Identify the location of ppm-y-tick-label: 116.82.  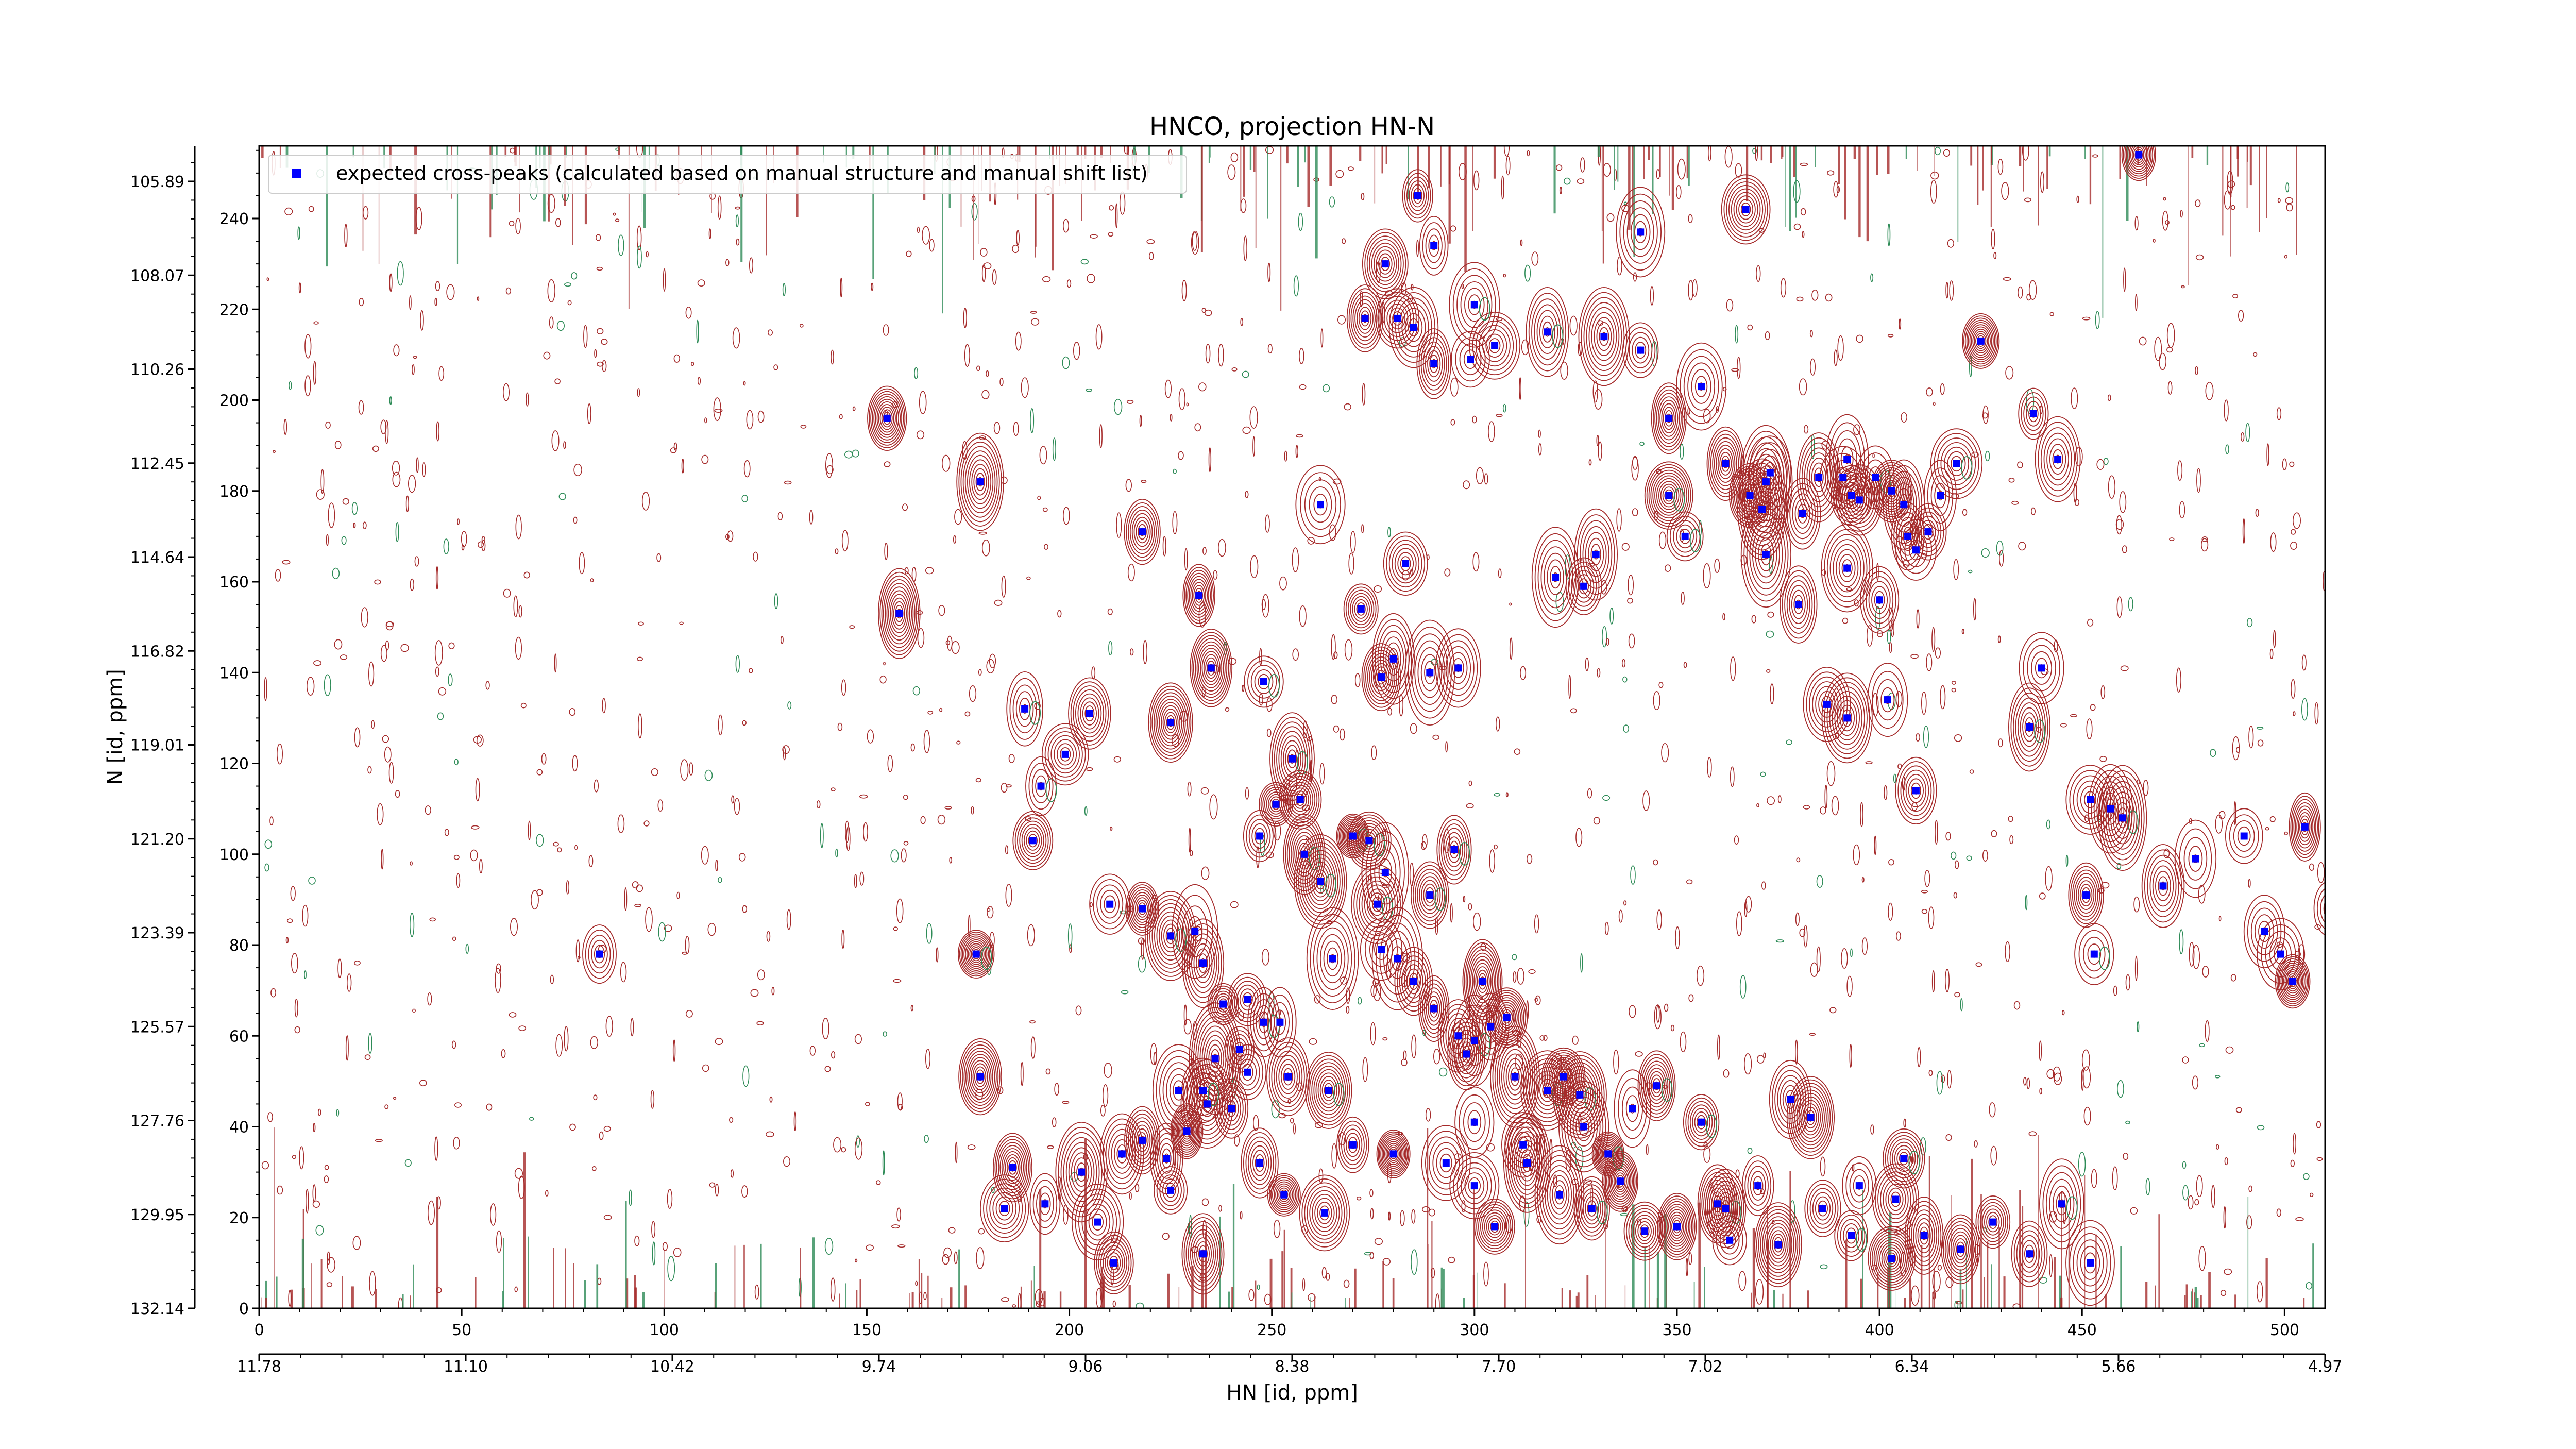
(157, 652).